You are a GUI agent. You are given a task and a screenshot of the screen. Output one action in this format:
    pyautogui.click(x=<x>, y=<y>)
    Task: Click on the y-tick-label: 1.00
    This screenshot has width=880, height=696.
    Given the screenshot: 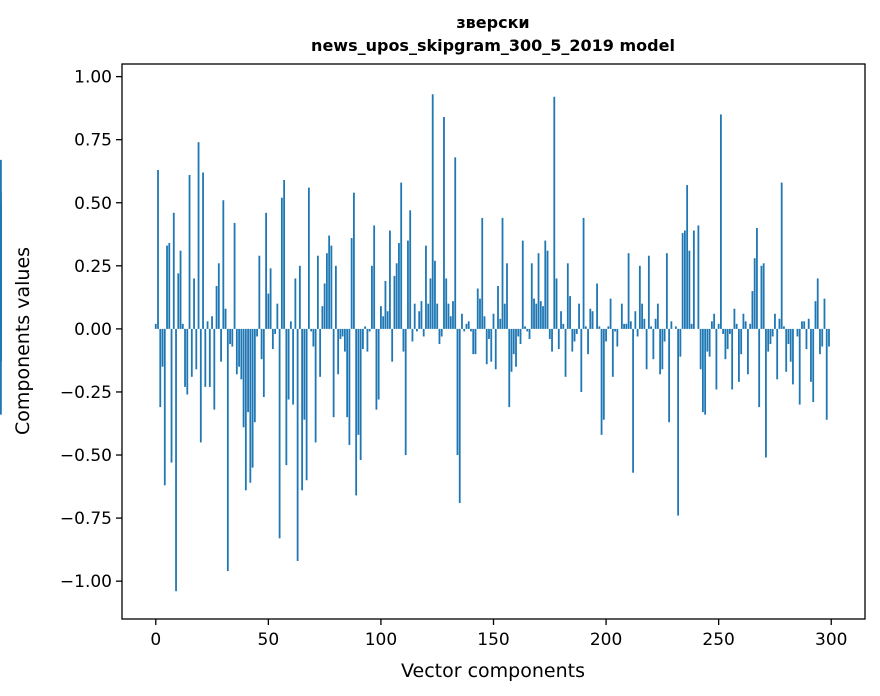 What is the action you would take?
    pyautogui.click(x=93, y=78)
    